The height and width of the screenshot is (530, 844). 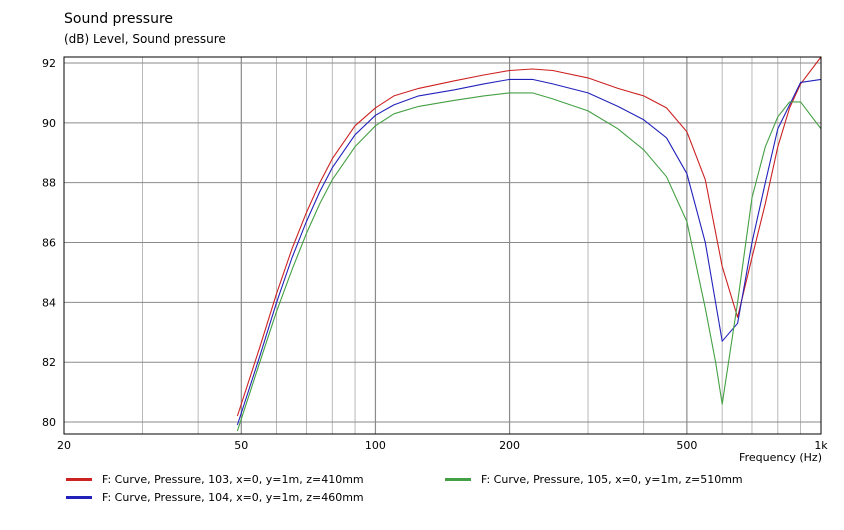 What do you see at coordinates (145, 39) in the screenshot?
I see `y-axis-label: (dB) Level, Sound pressure` at bounding box center [145, 39].